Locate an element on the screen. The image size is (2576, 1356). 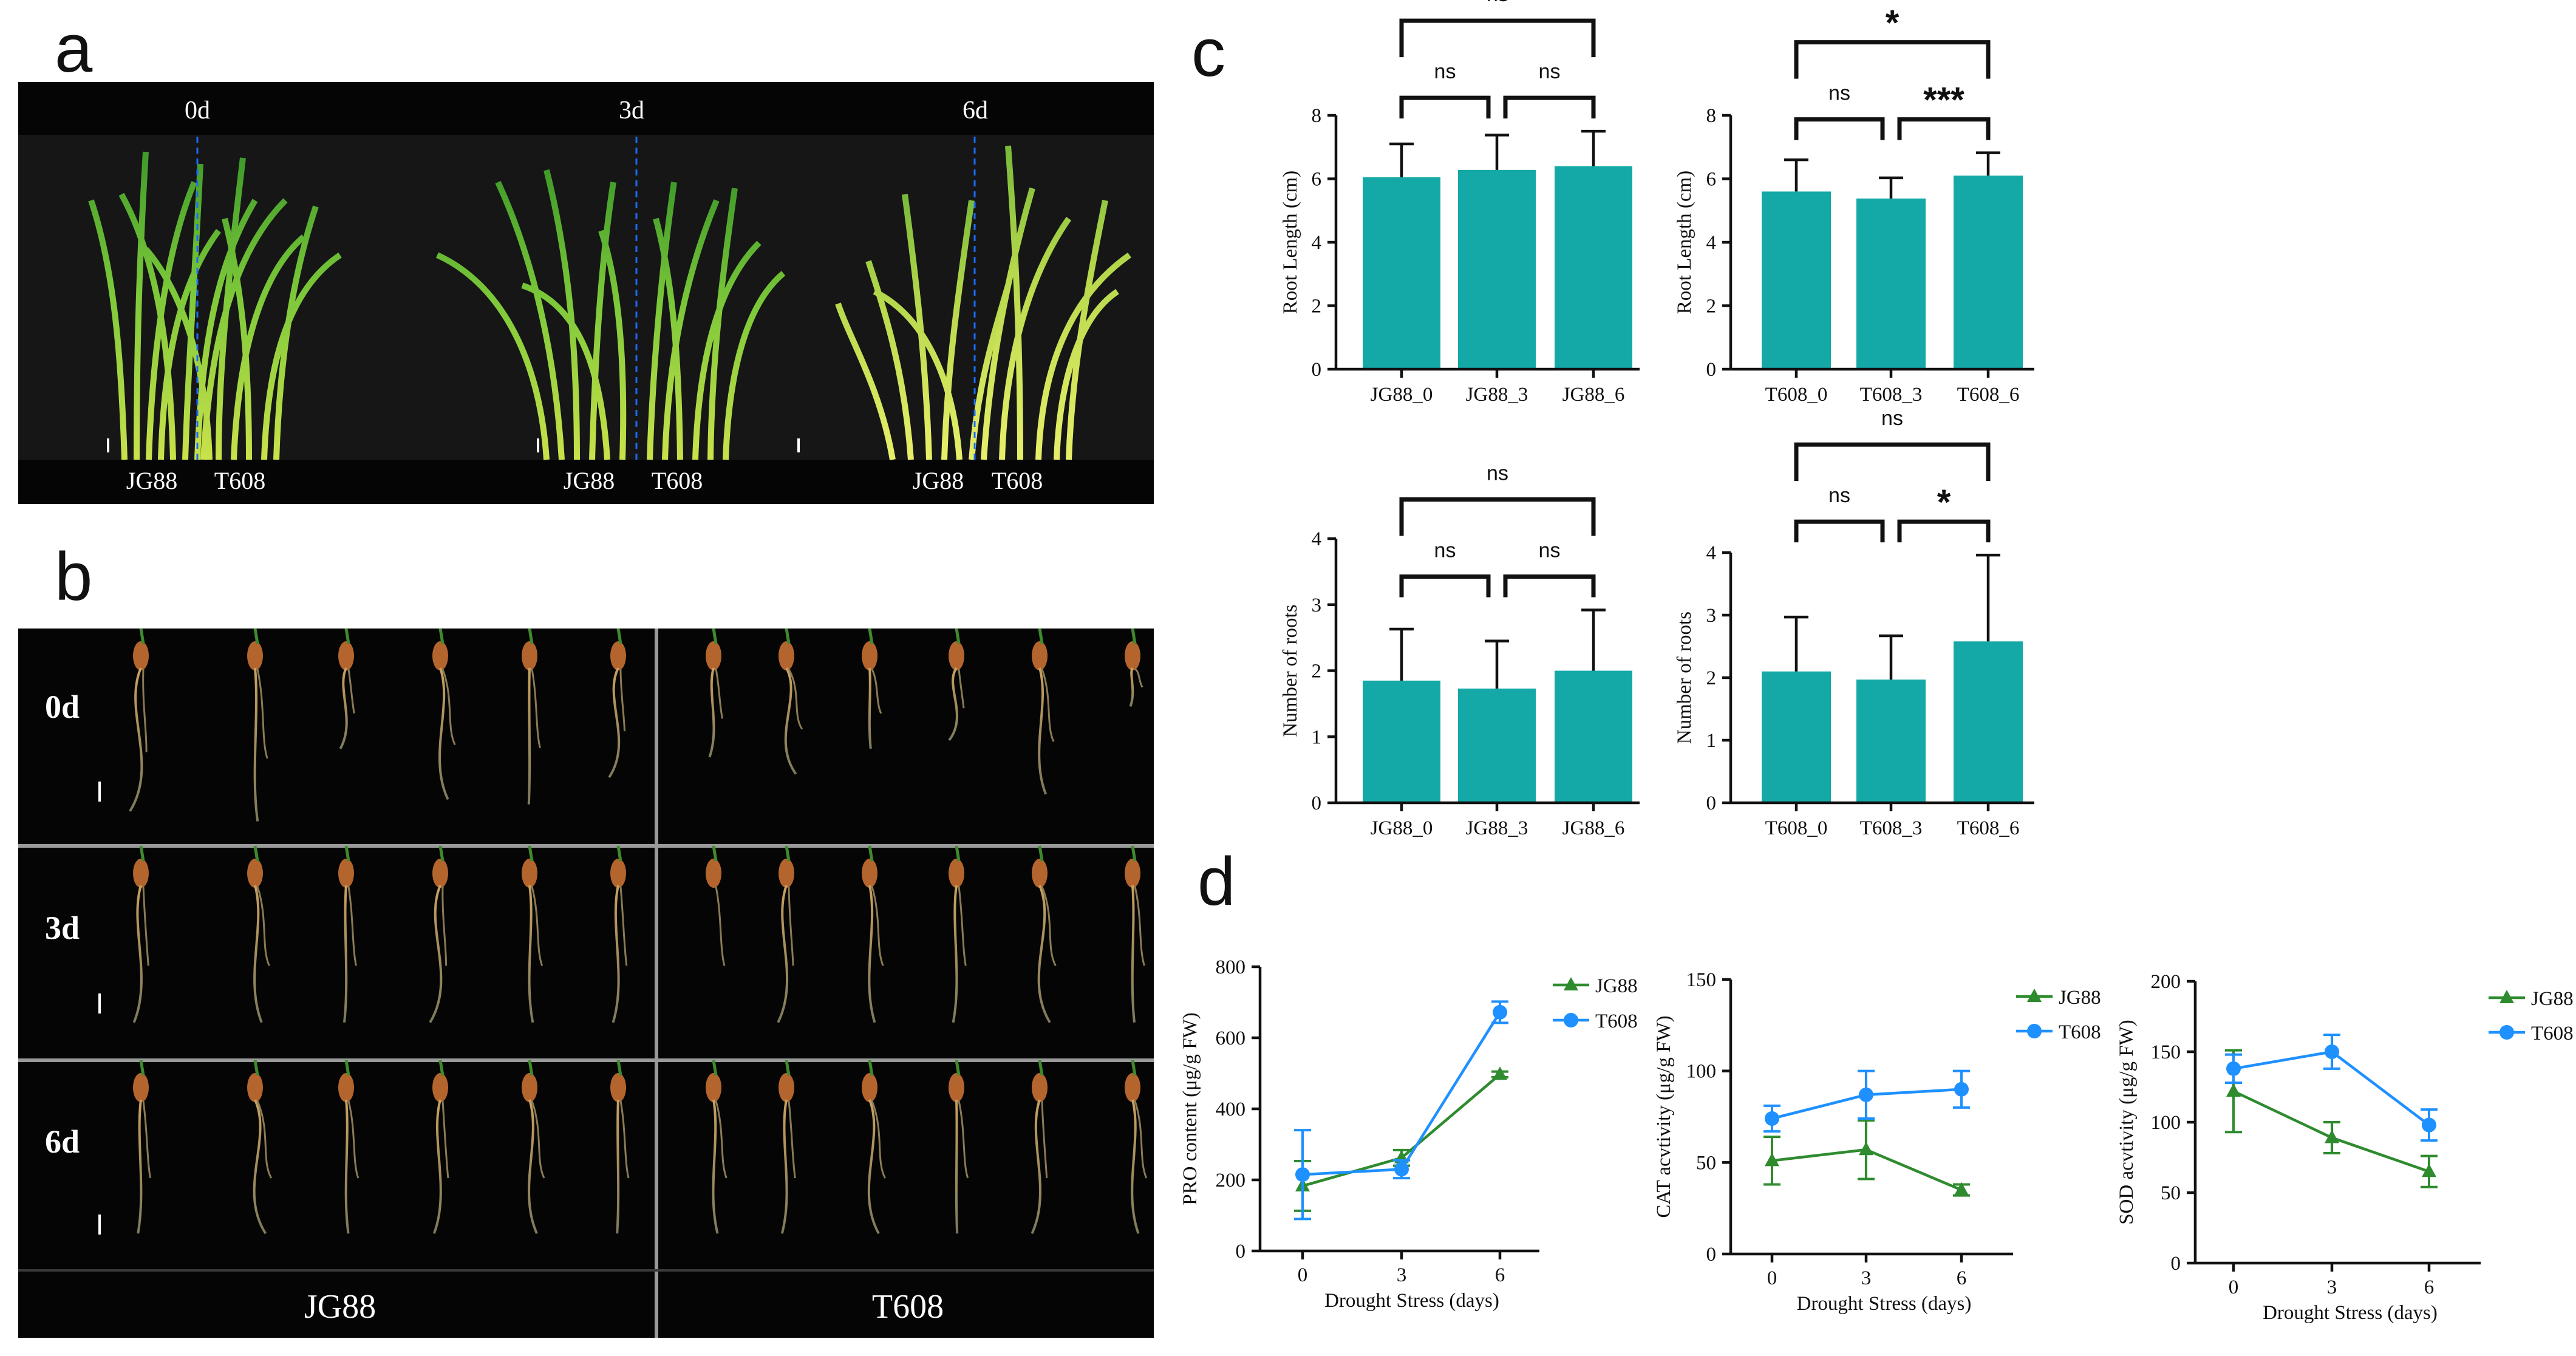
plants-3d is located at coordinates (611, 299).